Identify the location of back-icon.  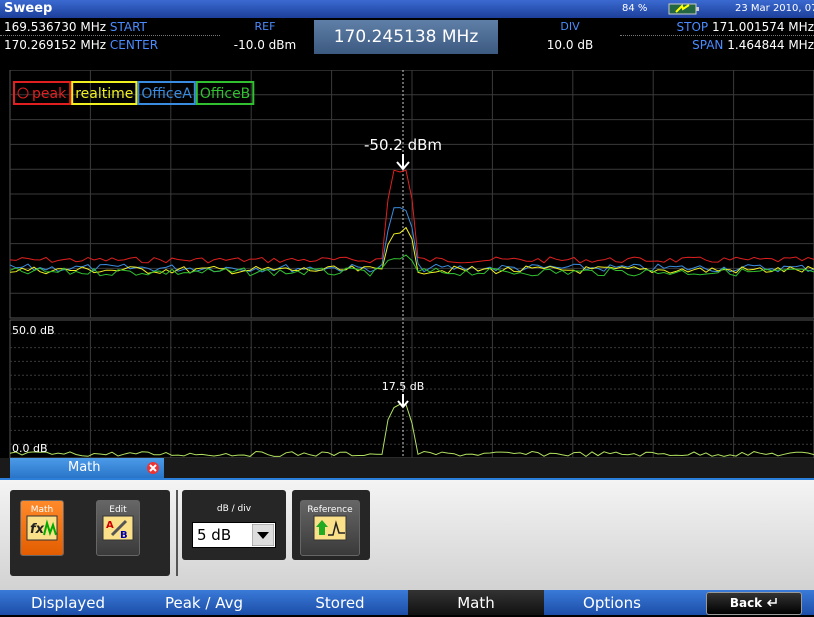
(772, 602).